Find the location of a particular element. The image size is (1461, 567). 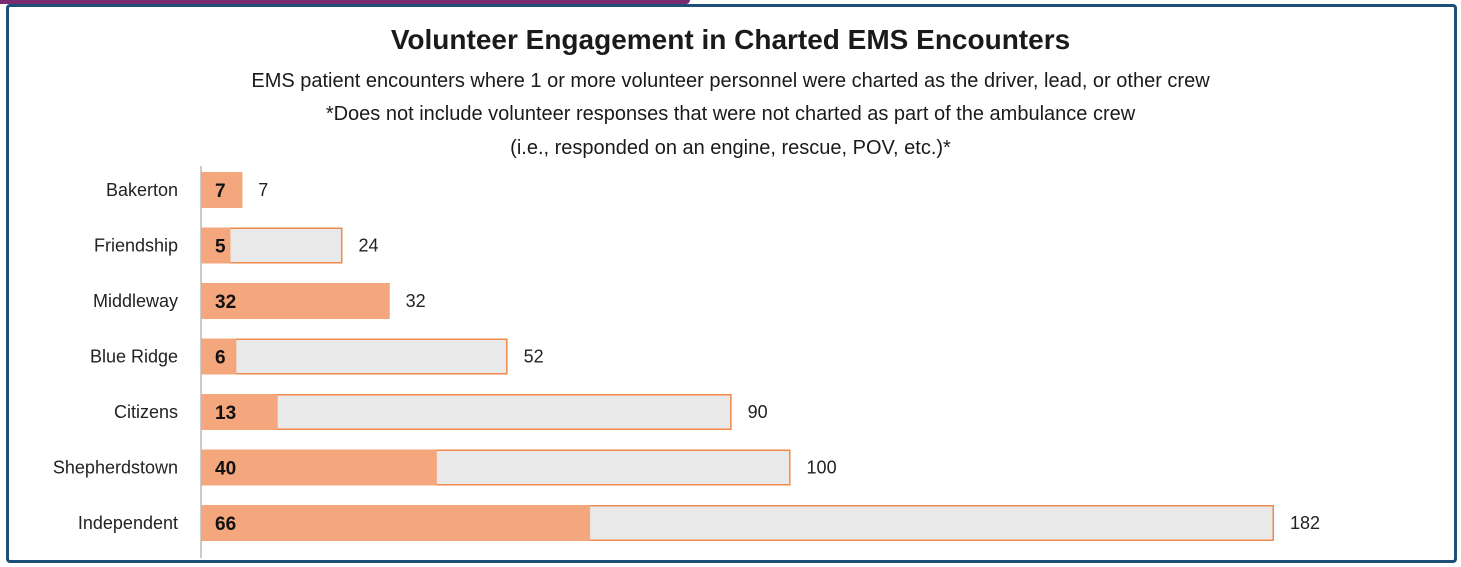

total-value-label-middleway: 32 is located at coordinates (416, 301).